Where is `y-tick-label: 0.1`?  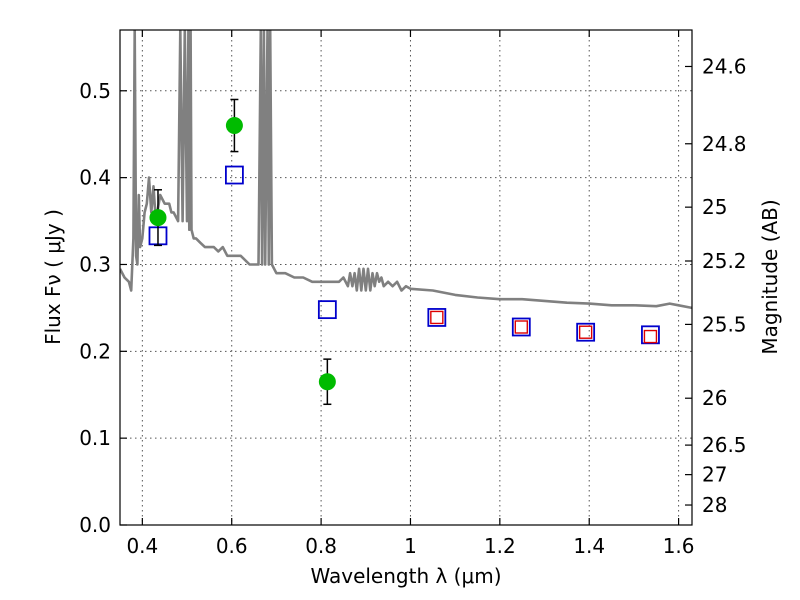 y-tick-label: 0.1 is located at coordinates (95, 438).